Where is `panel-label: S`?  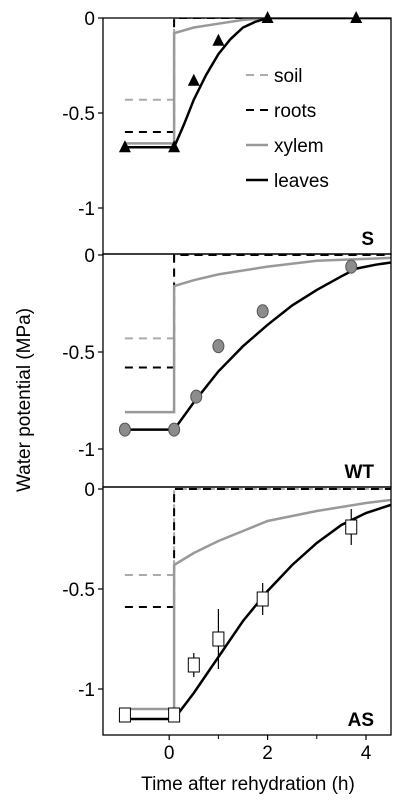 panel-label: S is located at coordinates (367, 239).